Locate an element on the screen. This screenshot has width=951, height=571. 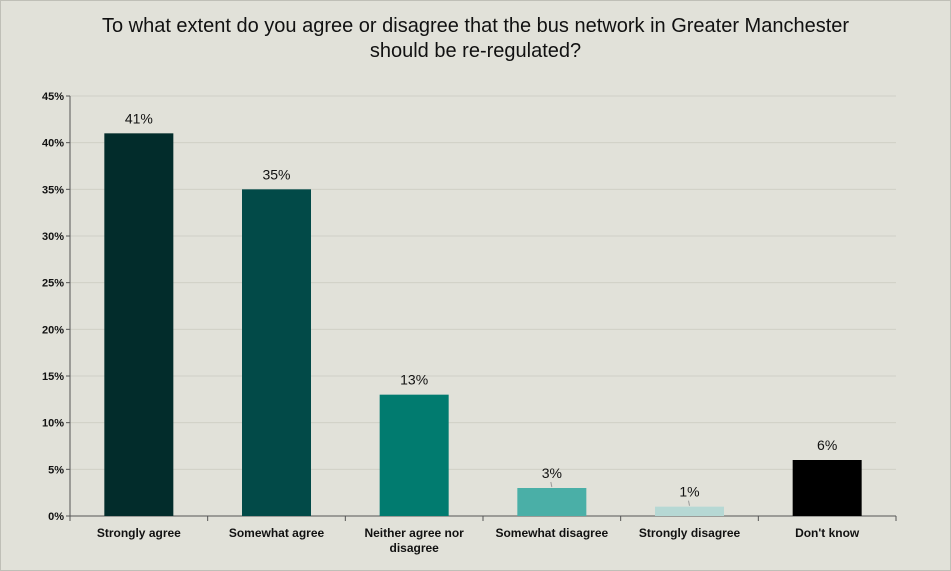
y-tick-label: 20% is located at coordinates (53, 330).